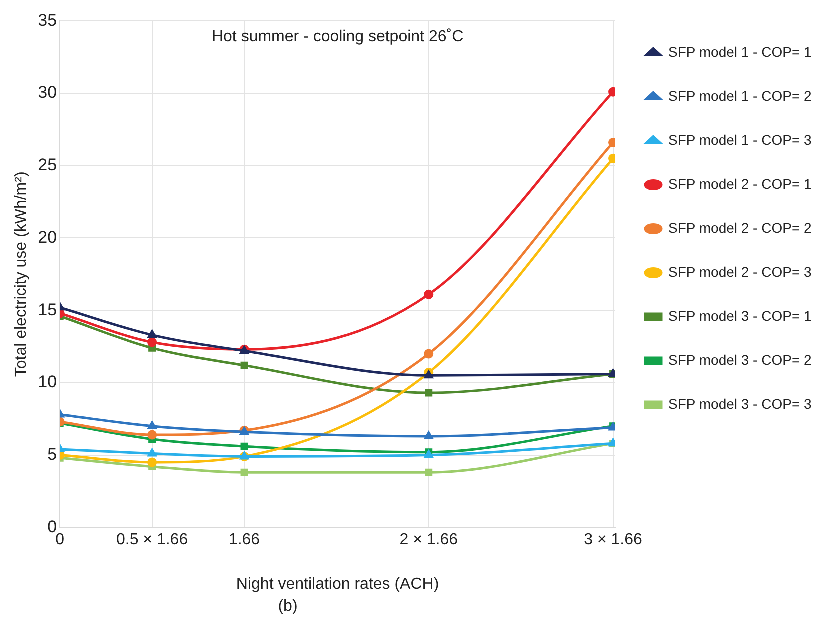 The image size is (840, 642). I want to click on legend-label: SFP model 3 - COP= 3, so click(740, 404).